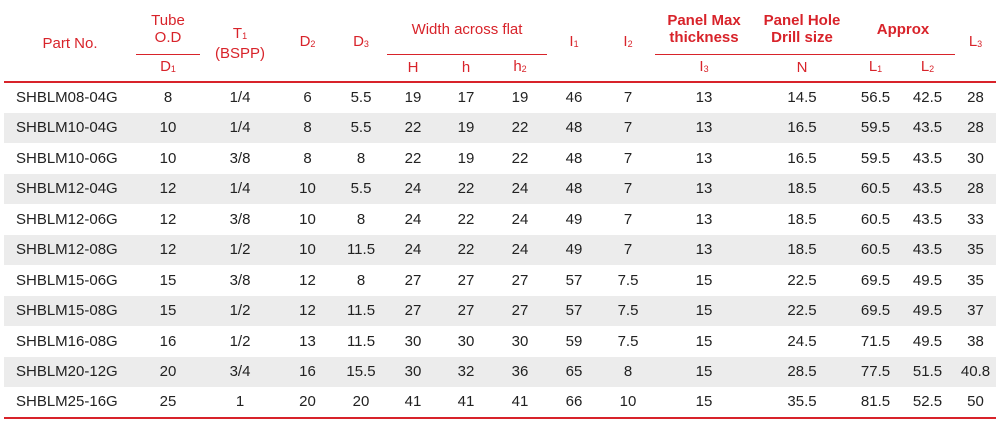 The height and width of the screenshot is (447, 1000). I want to click on header-l2-letter: I, so click(625, 41).